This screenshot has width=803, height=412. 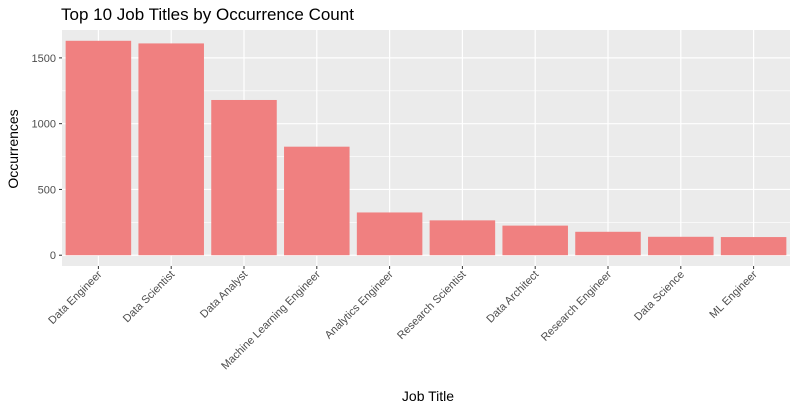 I want to click on y-tick-label: 1500, so click(x=44, y=59).